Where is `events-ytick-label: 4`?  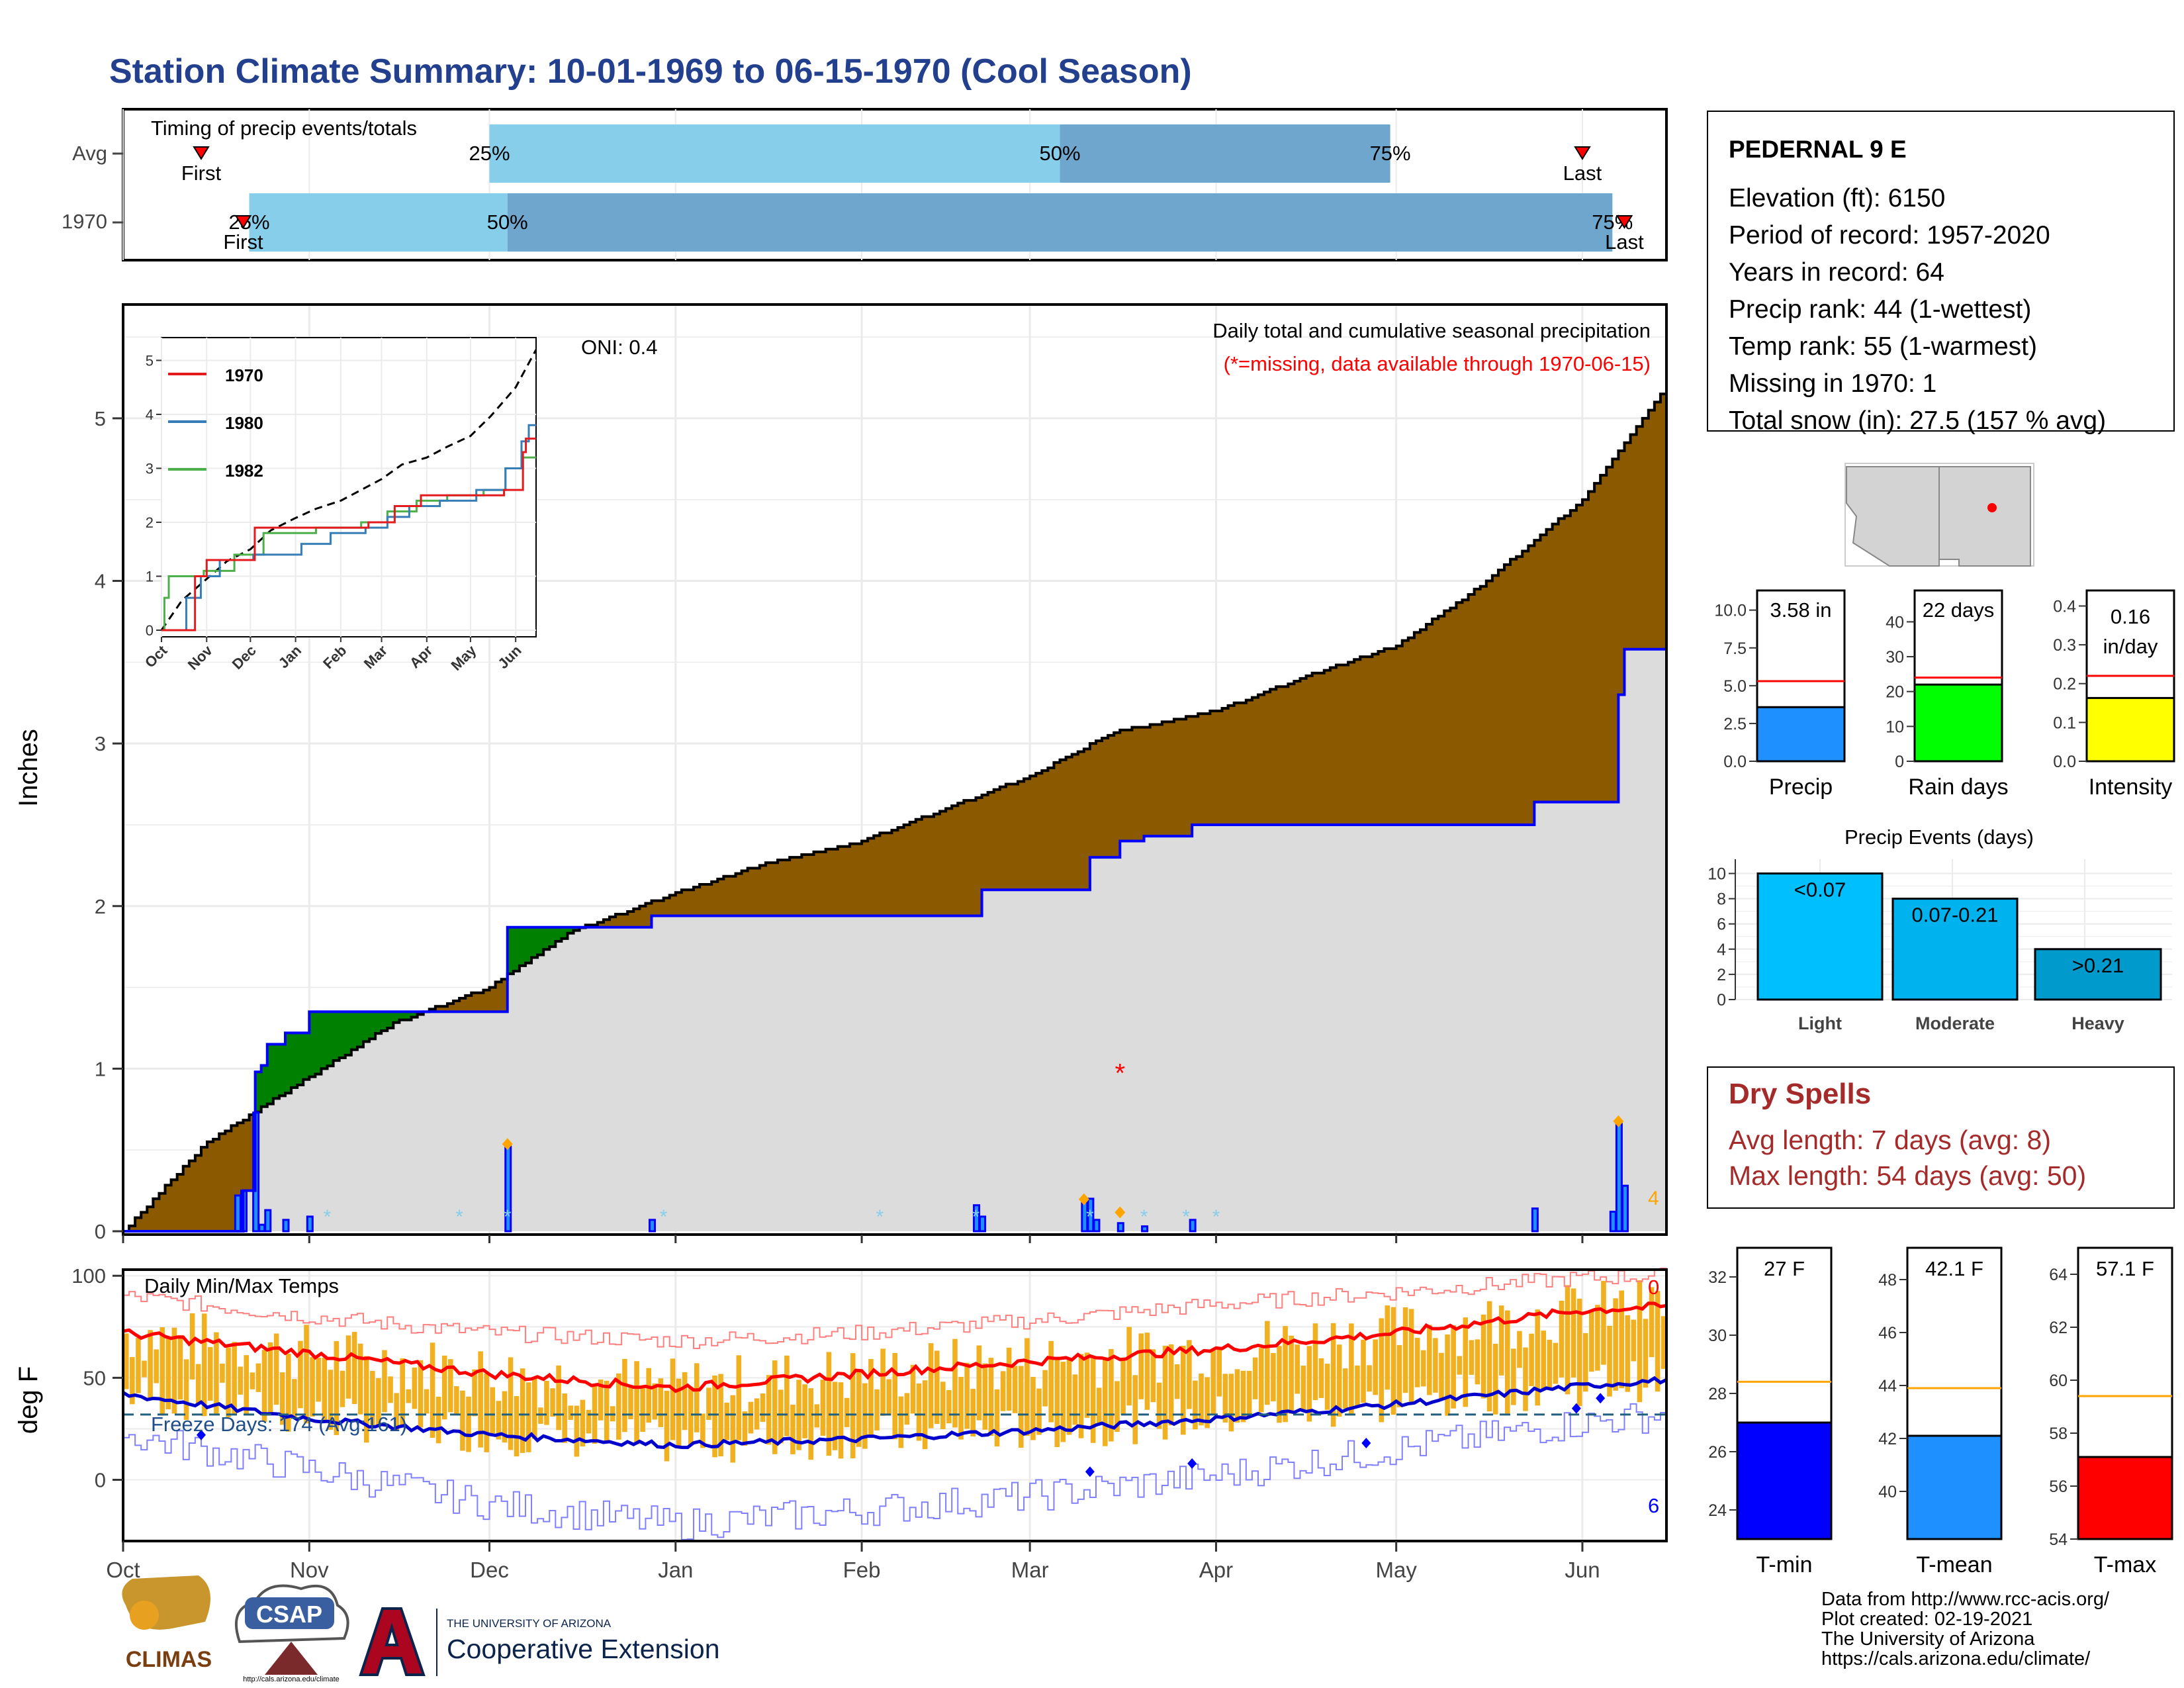
events-ytick-label: 4 is located at coordinates (1721, 950).